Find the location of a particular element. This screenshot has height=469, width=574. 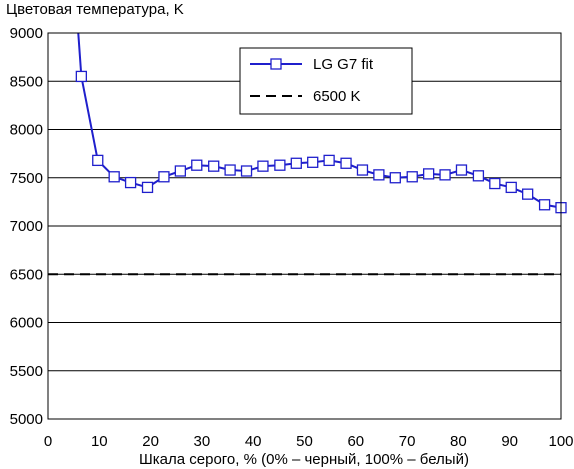

x-tick-label: 50 is located at coordinates (304, 441).